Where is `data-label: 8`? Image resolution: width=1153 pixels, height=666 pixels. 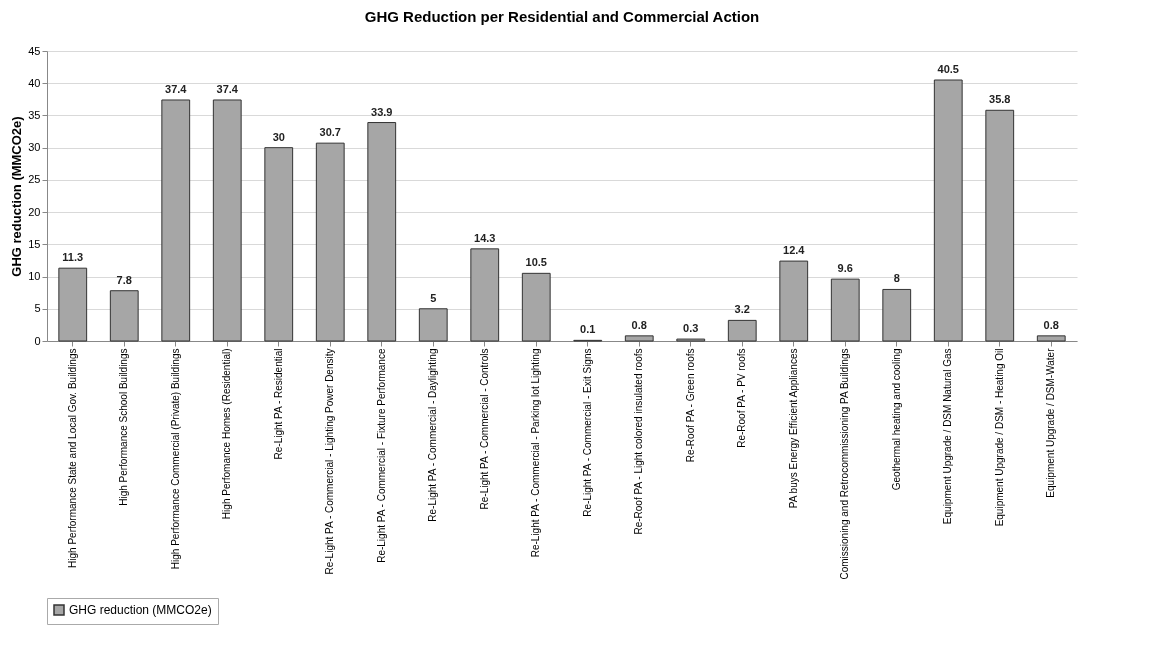 data-label: 8 is located at coordinates (896, 278).